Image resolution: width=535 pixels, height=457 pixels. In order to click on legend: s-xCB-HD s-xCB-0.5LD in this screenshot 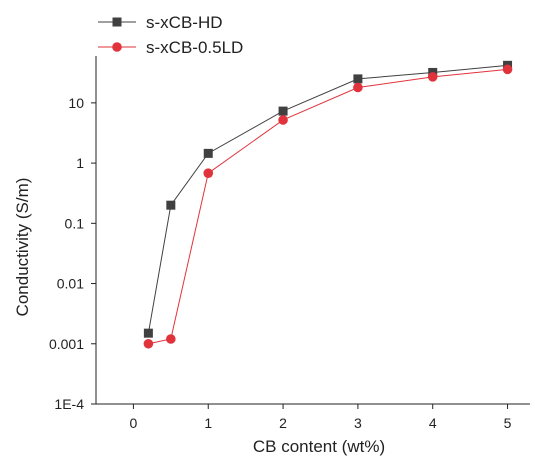, I will do `click(170, 35)`.